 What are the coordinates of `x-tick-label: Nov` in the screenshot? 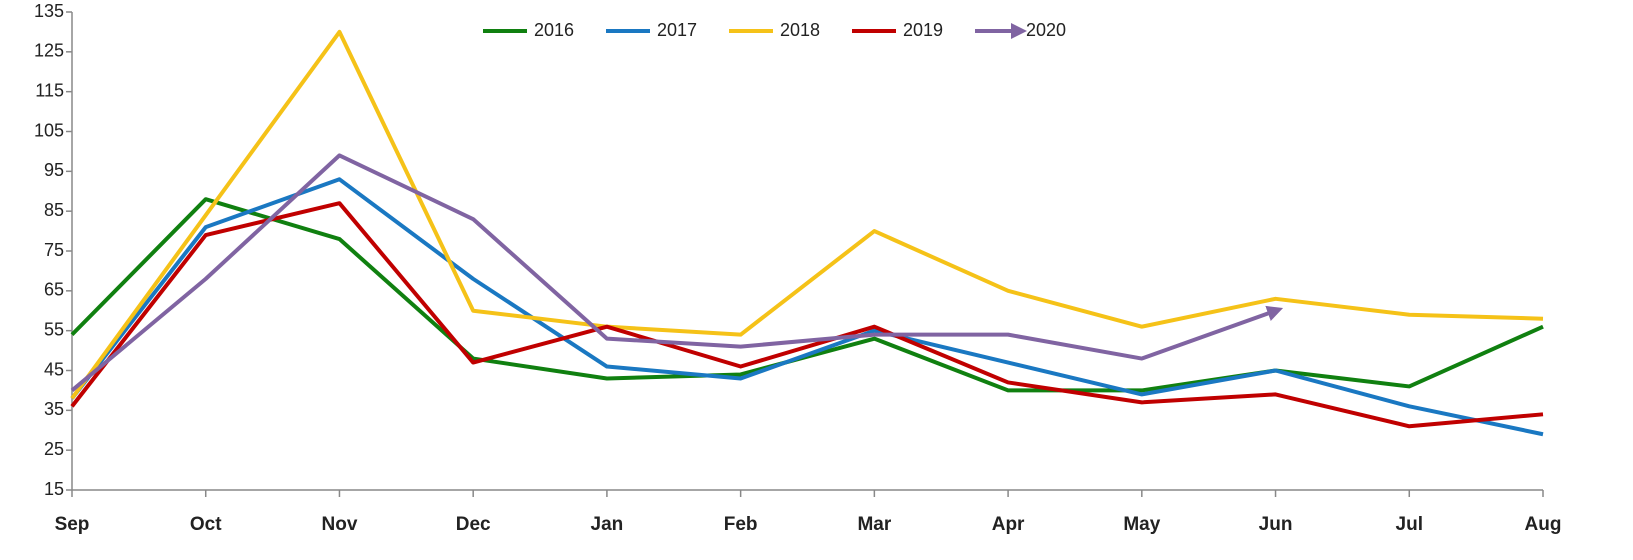 It's located at (340, 524).